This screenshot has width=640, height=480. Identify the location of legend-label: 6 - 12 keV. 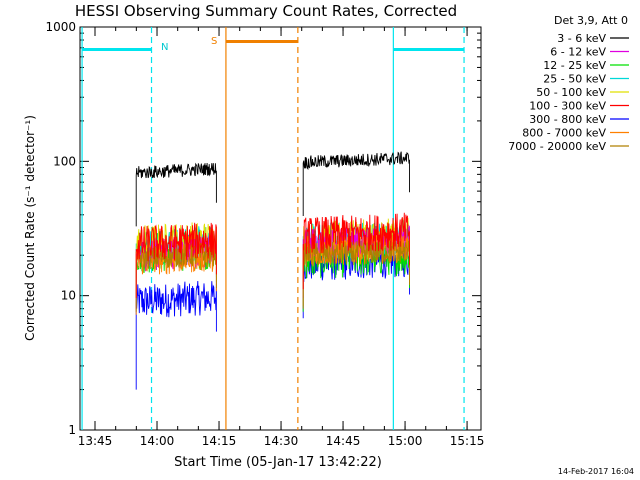
(578, 52).